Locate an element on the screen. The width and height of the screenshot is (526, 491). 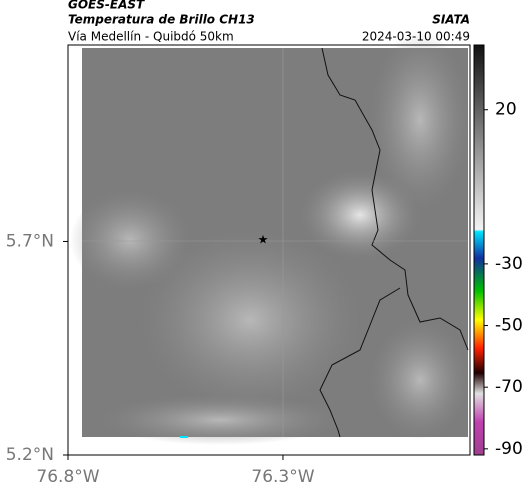
lat-tick-label: 5.7°N is located at coordinates (30, 241).